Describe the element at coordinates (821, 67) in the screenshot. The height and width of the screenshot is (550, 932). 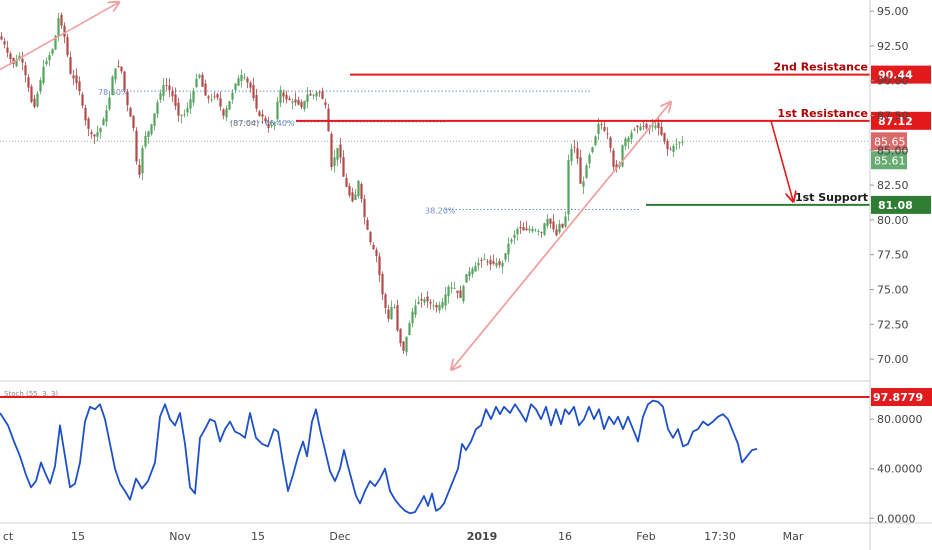
I see `resistance-label: 2nd Resistance` at that location.